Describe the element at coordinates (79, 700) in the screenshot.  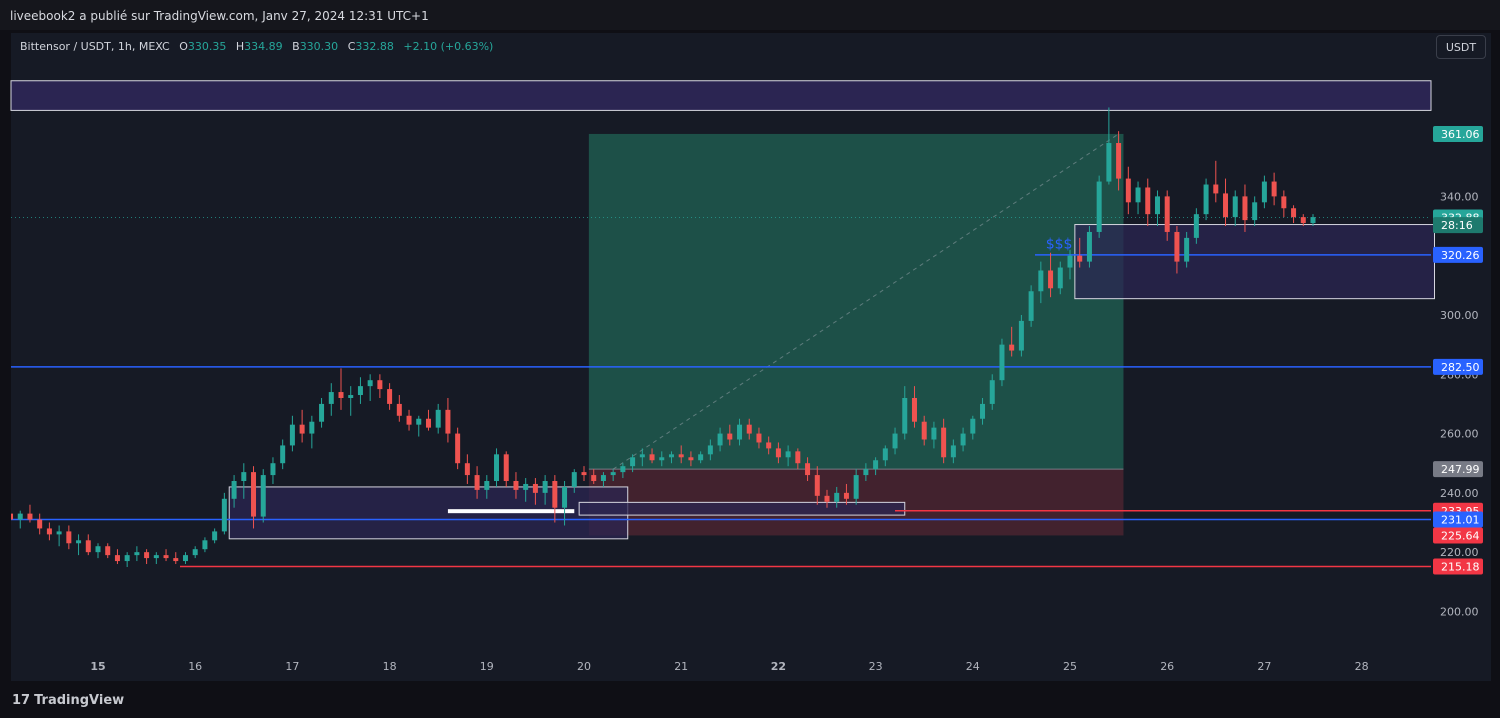
I see `brand-text: TradingView` at that location.